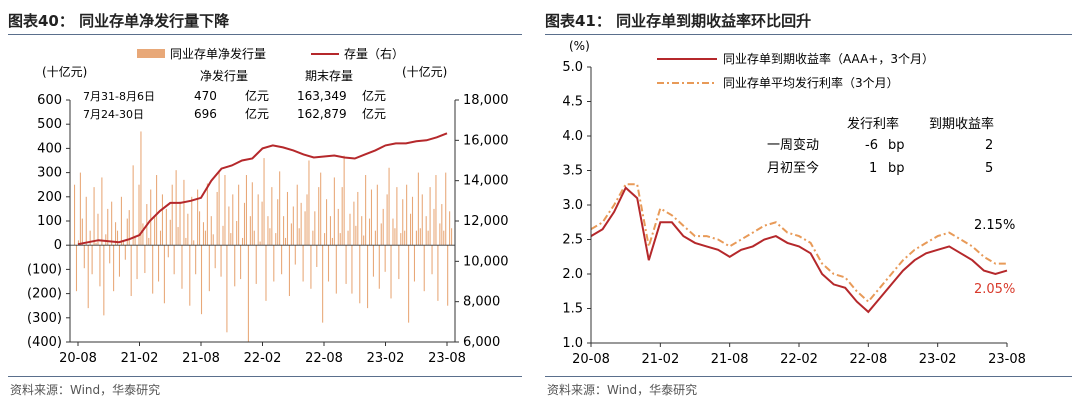  I want to click on legend: 同业存单到期收益率（AAA+，3个月） 同业存单平均发行利率（3个月）, so click(795, 70).